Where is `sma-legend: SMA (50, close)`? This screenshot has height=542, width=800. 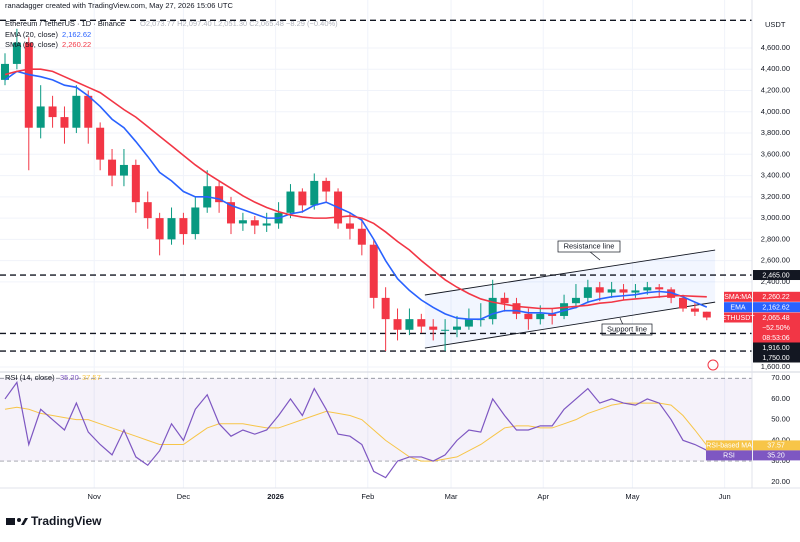 sma-legend: SMA (50, close) is located at coordinates (31, 44).